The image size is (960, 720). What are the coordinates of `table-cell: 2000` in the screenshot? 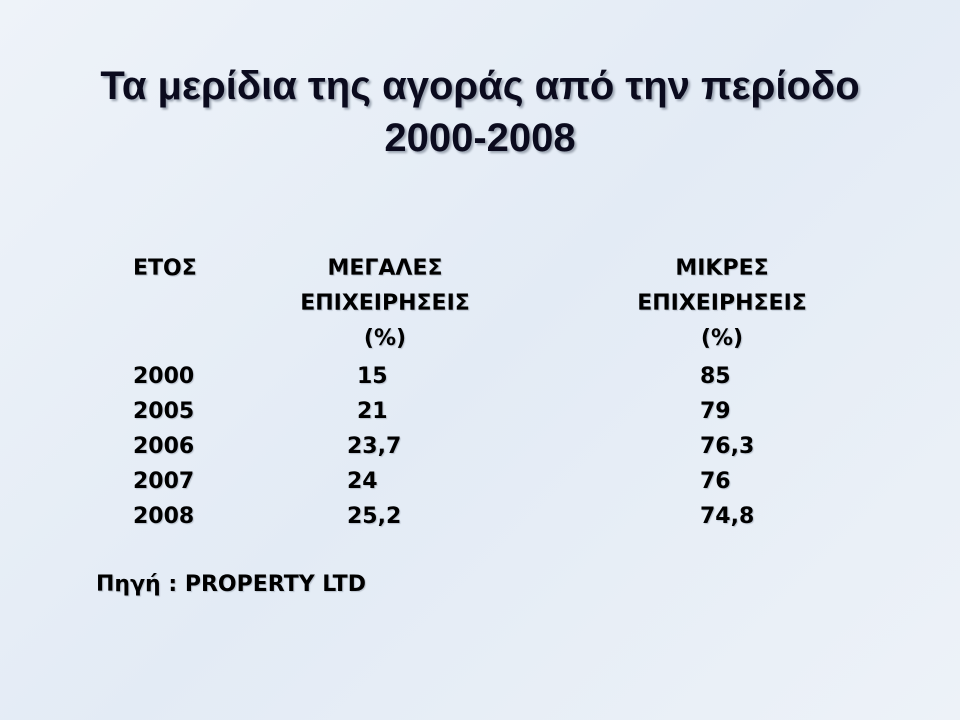 It's located at (164, 376).